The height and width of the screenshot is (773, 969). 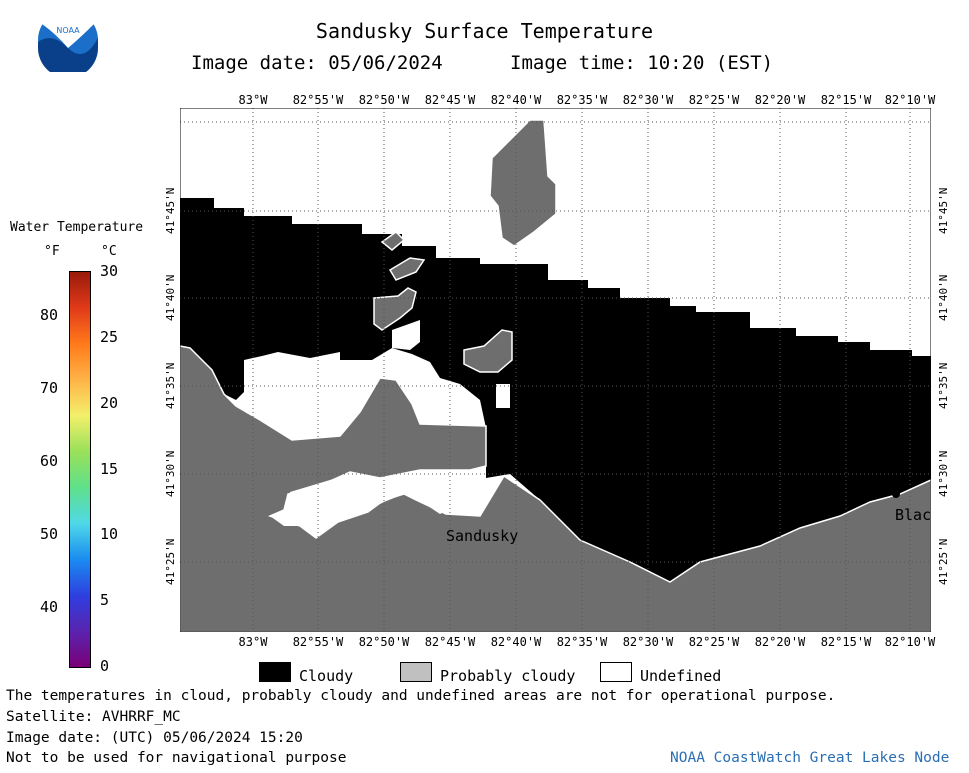 What do you see at coordinates (810, 758) in the screenshot?
I see `footer-credit: NOAA CoastWatch Great Lakes Node` at bounding box center [810, 758].